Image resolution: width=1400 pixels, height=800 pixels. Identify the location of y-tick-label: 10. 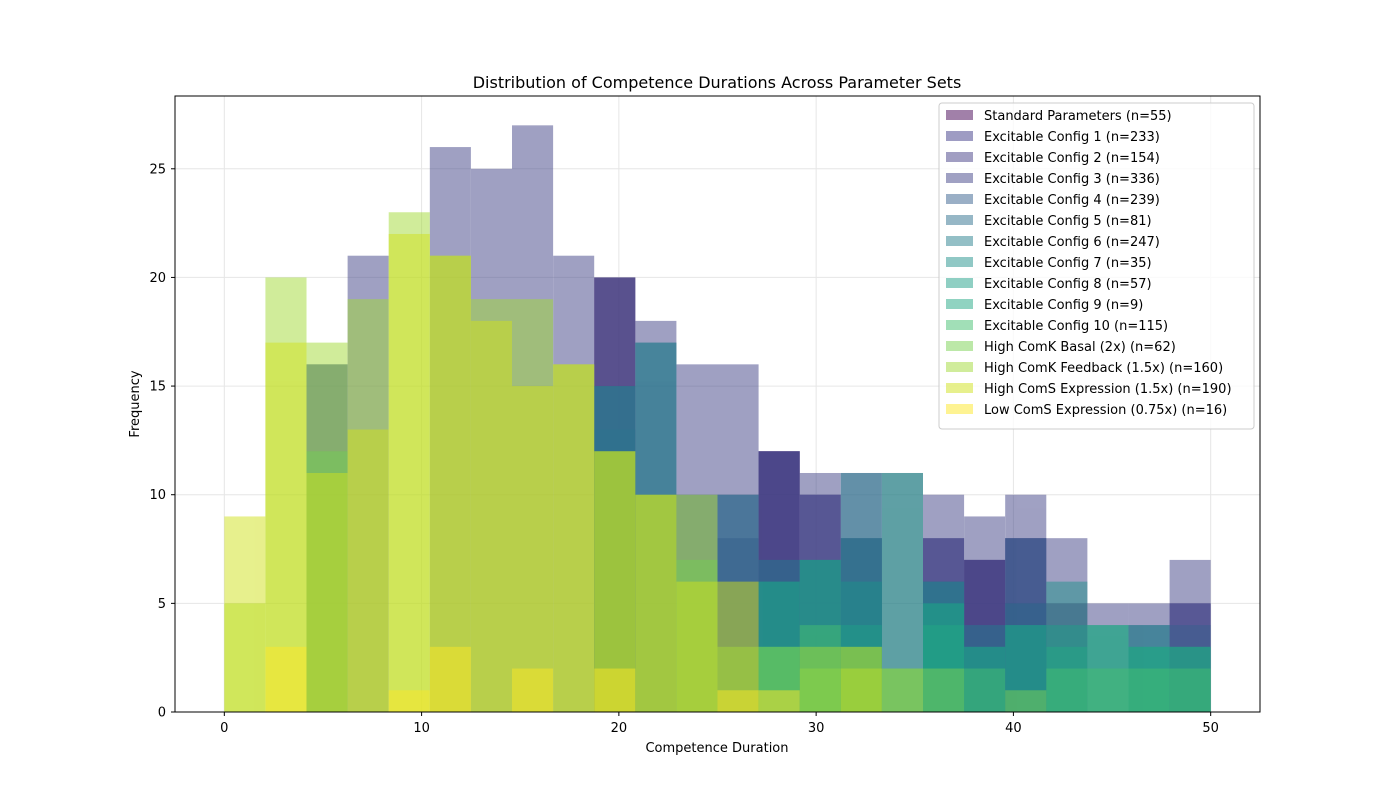
(157, 495).